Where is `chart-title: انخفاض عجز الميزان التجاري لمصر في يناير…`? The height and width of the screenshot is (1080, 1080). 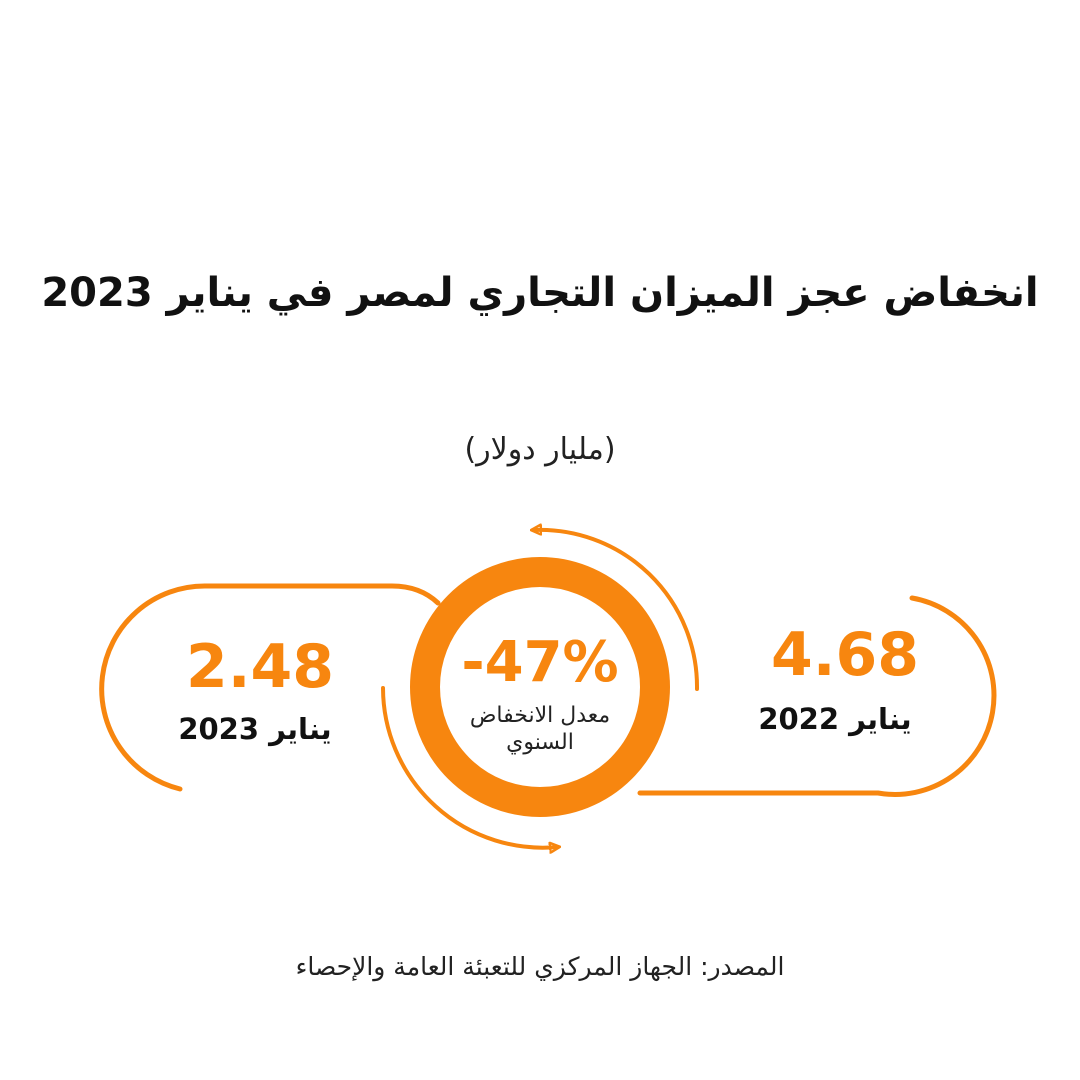
chart-title: انخفاض عجز الميزان التجاري لمصر في يناير… is located at coordinates (540, 293).